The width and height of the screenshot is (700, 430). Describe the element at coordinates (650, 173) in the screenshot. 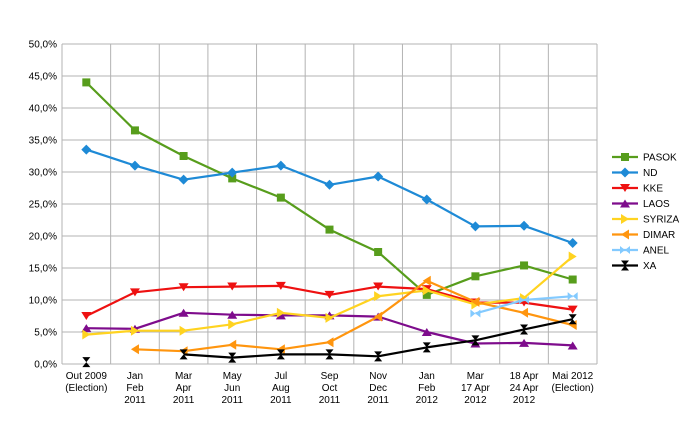

I see `legend-label-nd: ND` at that location.